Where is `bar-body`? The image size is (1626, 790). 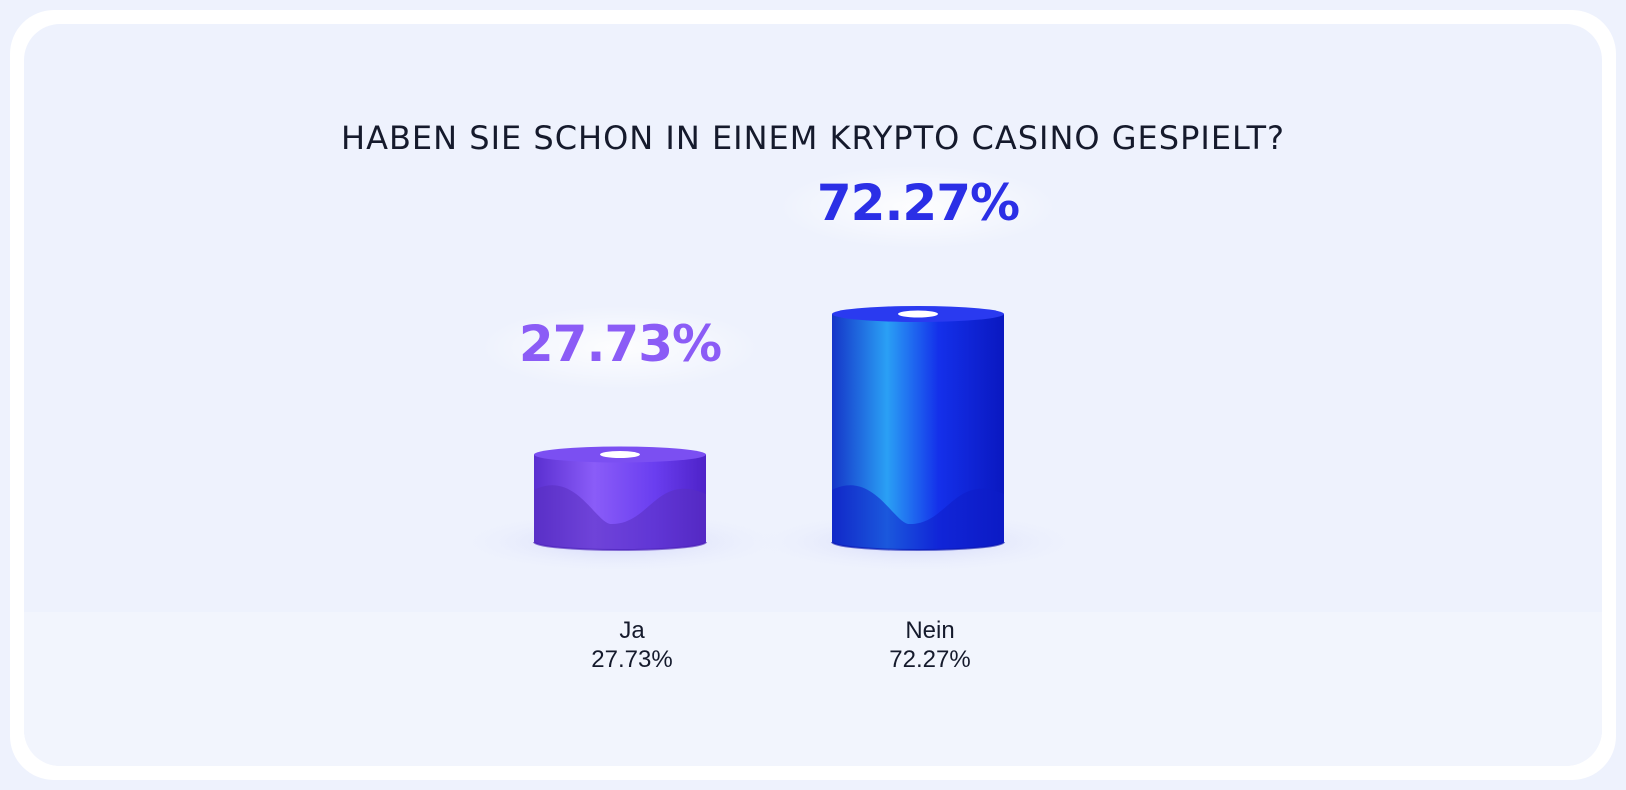
bar-body is located at coordinates (918, 432).